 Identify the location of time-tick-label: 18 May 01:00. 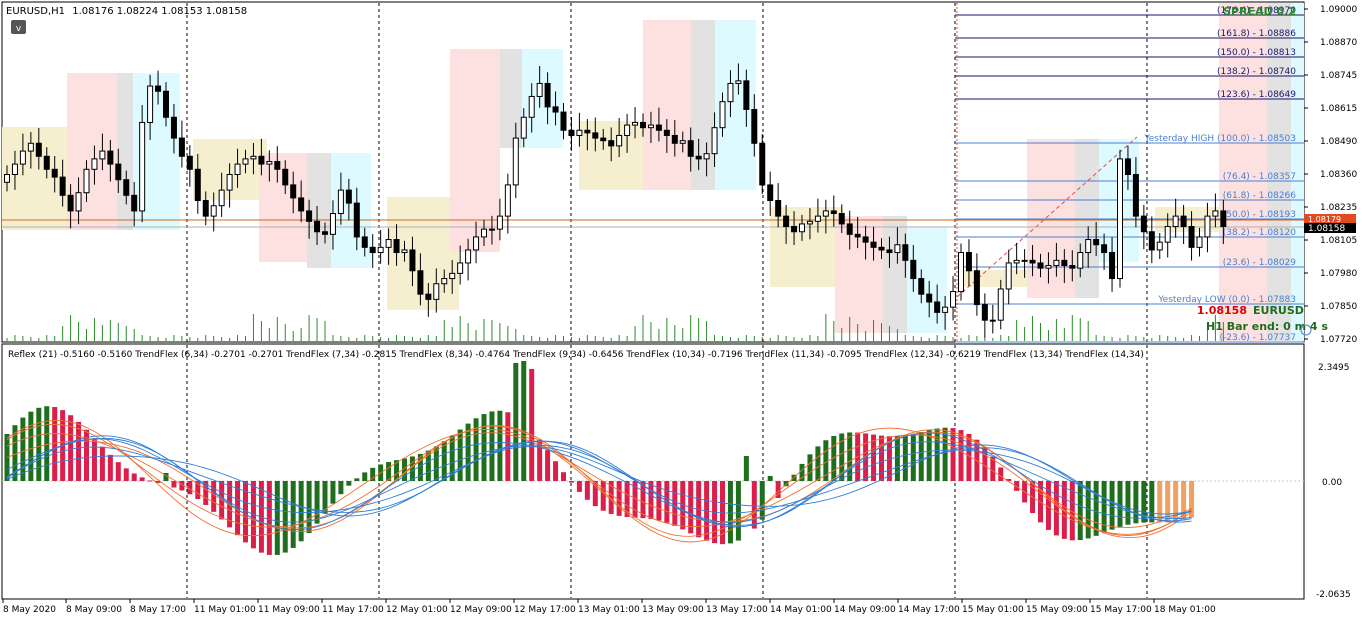
(1185, 610).